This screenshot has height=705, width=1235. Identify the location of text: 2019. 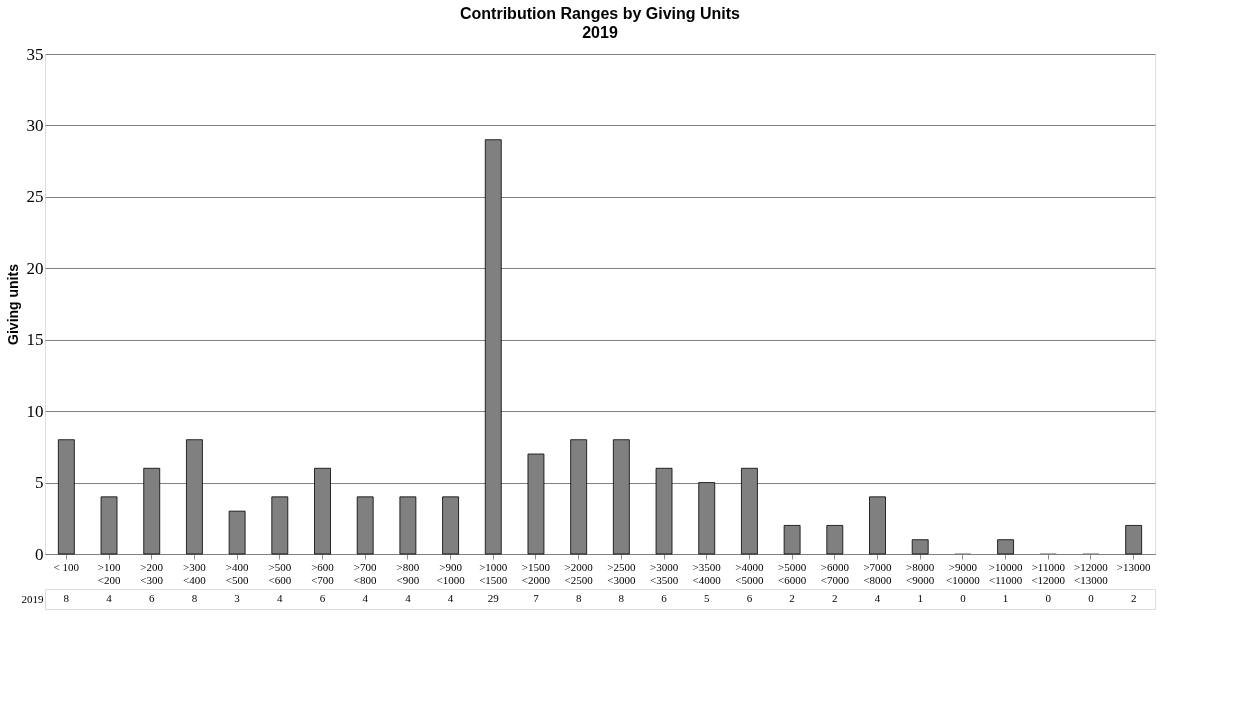
(32, 598).